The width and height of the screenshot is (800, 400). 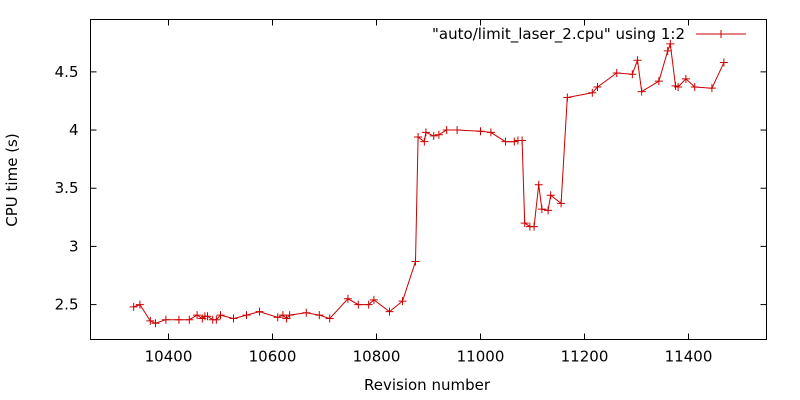 I want to click on legend-marker, so click(x=721, y=34).